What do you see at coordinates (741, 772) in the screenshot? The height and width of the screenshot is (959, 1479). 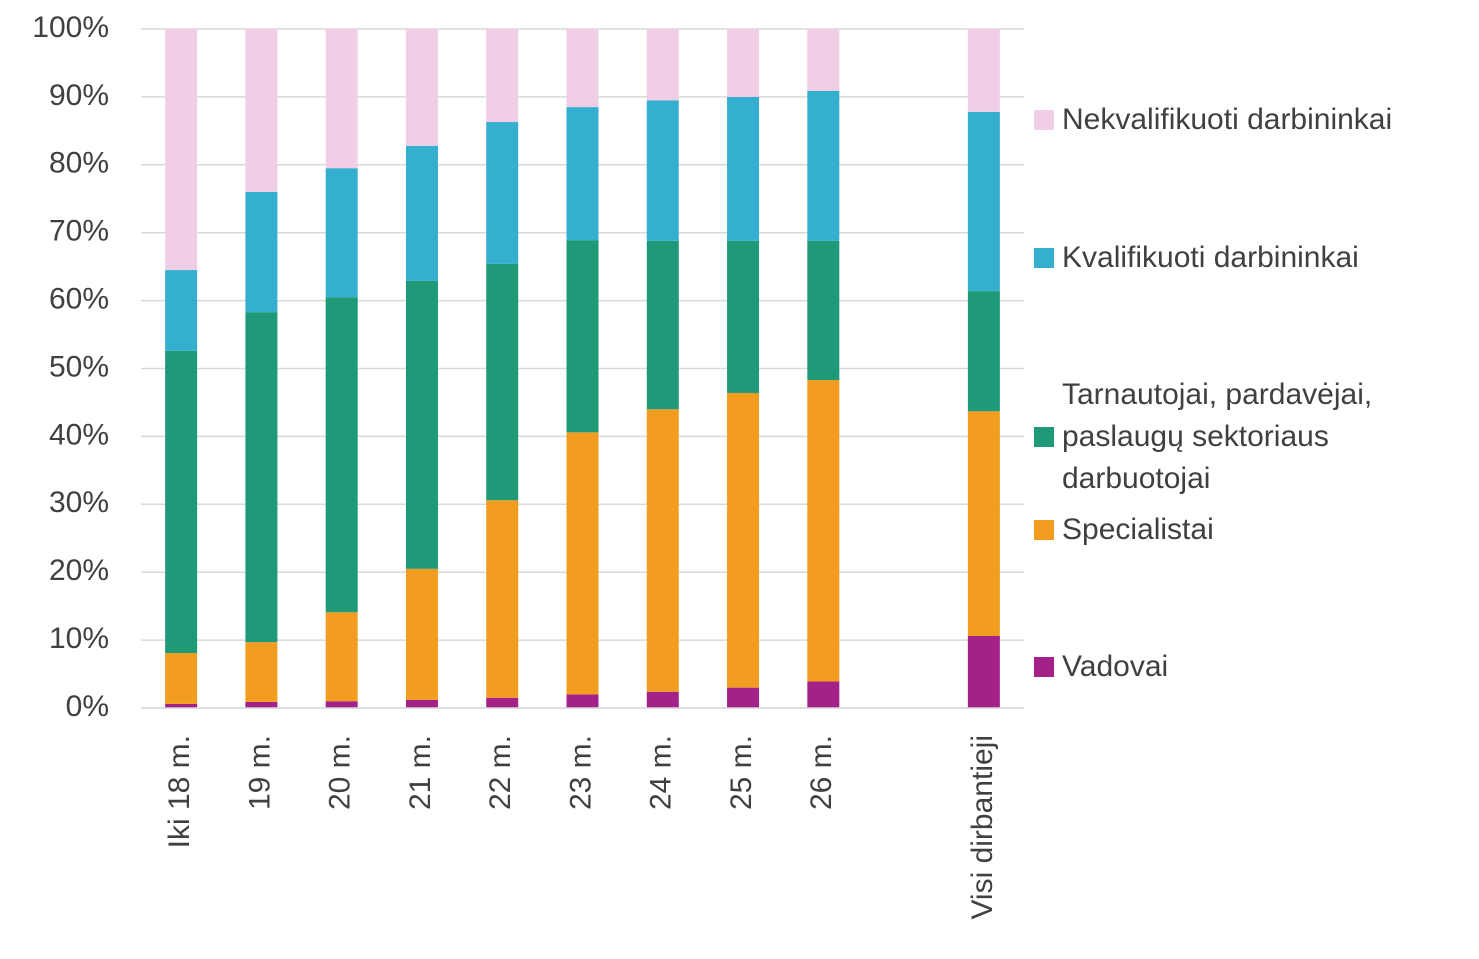 I see `x-tick-label: 25 m.` at bounding box center [741, 772].